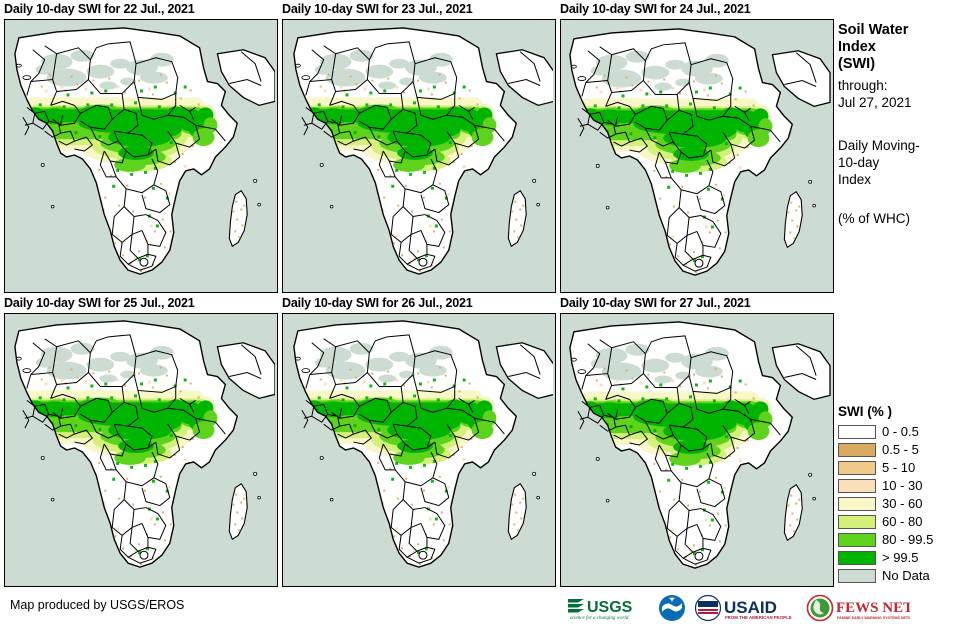 The height and width of the screenshot is (626, 967). What do you see at coordinates (855, 179) in the screenshot?
I see `info-method-line3: Index` at bounding box center [855, 179].